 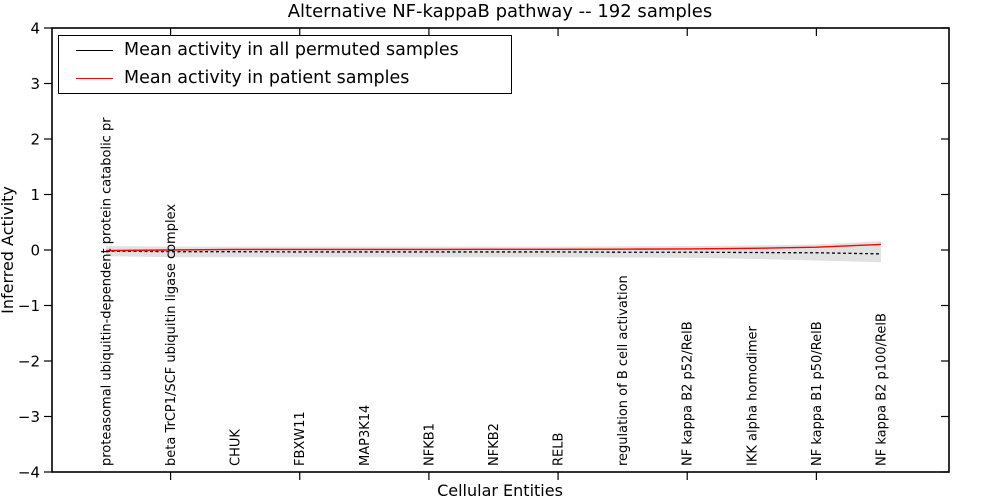 I want to click on legend-label-patient: Mean activity in patient samples, so click(x=267, y=77).